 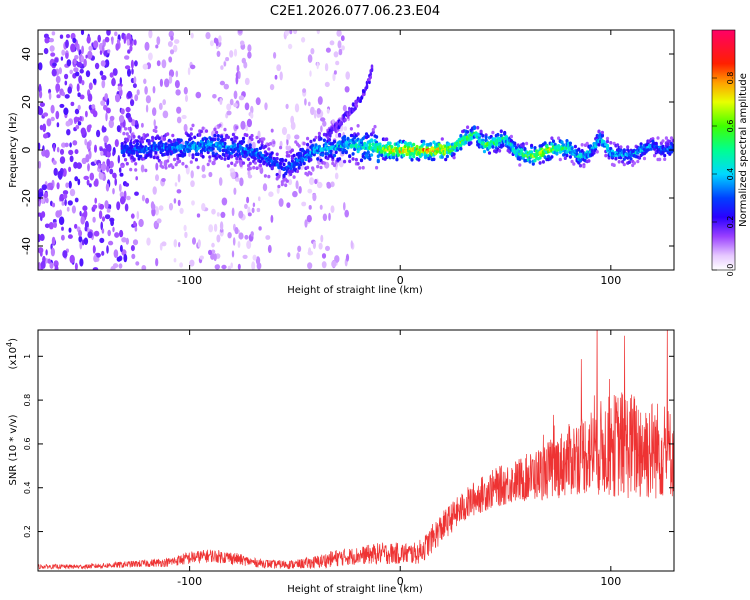 I want to click on spectrogram-ytick-label: -40, so click(x=26, y=246).